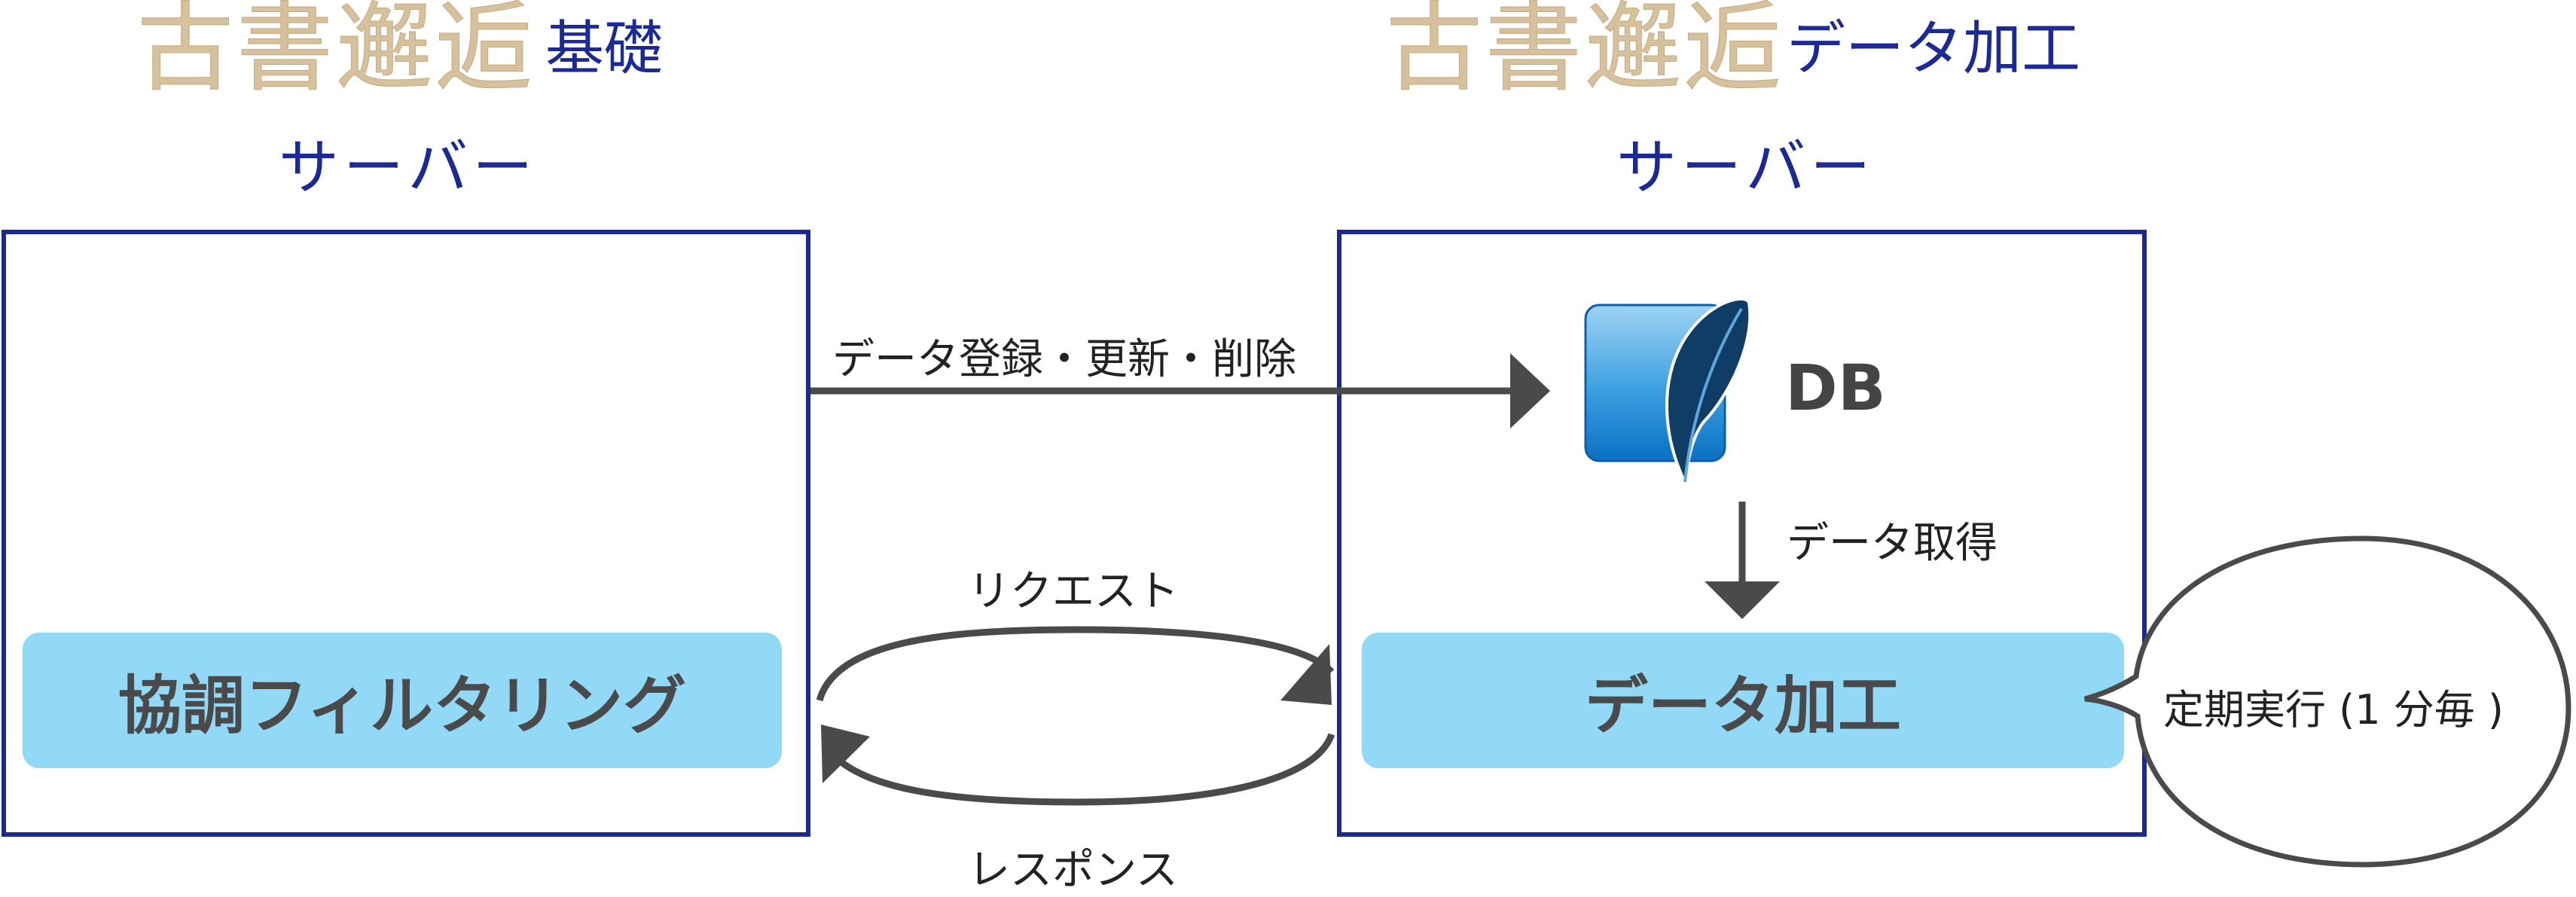 This screenshot has width=2576, height=897. Describe the element at coordinates (1064, 359) in the screenshot. I see `write-label: データ登録・更新・削除` at that location.